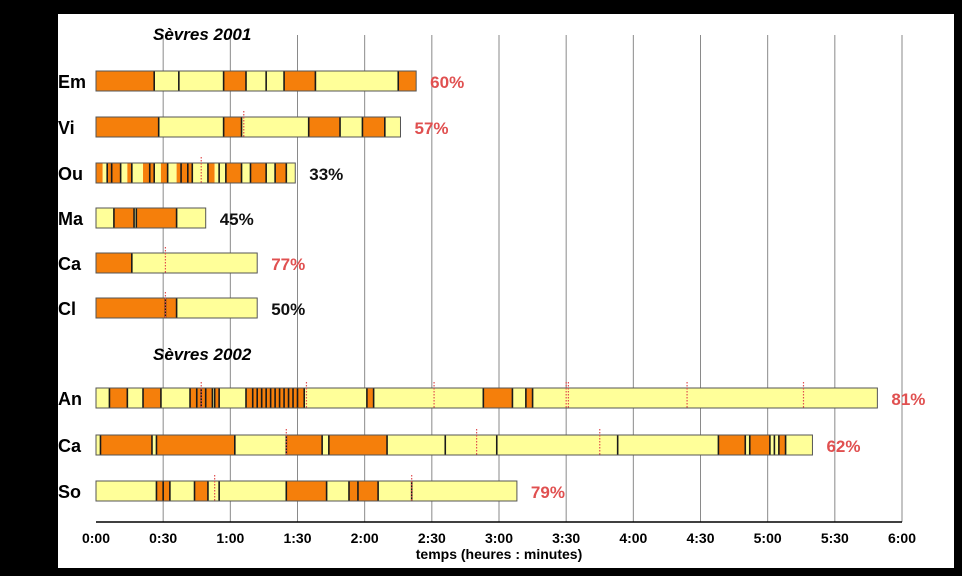 The image size is (962, 576). Describe the element at coordinates (70, 399) in the screenshot. I see `row-label: An` at that location.